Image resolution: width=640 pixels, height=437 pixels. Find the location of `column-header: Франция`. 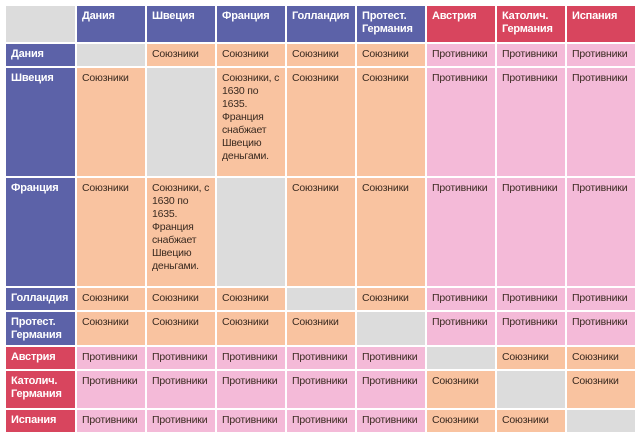

column-header: Франция is located at coordinates (251, 24).